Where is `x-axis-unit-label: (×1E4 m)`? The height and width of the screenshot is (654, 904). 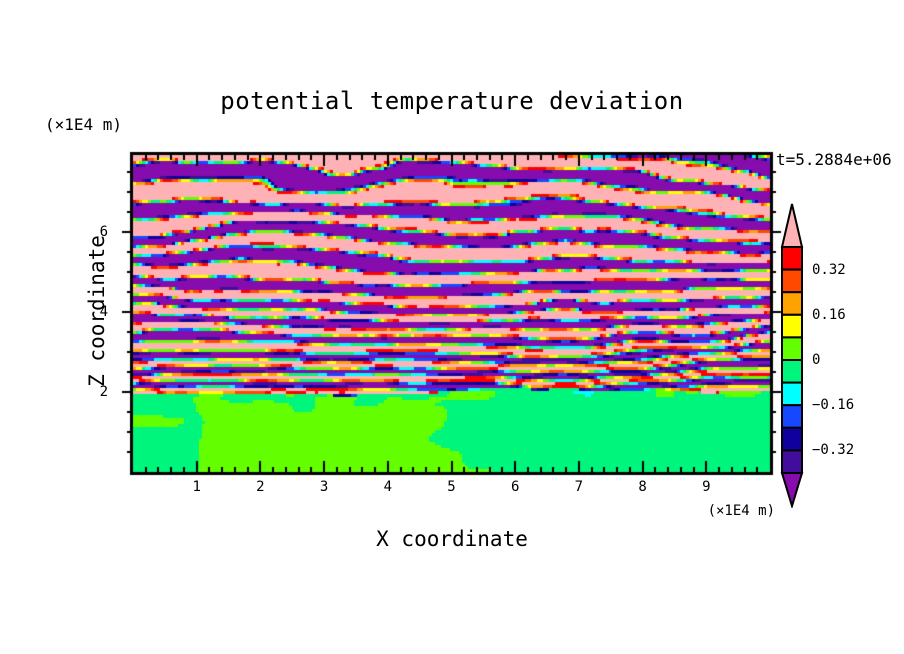 x-axis-unit-label: (×1E4 m) is located at coordinates (741, 511).